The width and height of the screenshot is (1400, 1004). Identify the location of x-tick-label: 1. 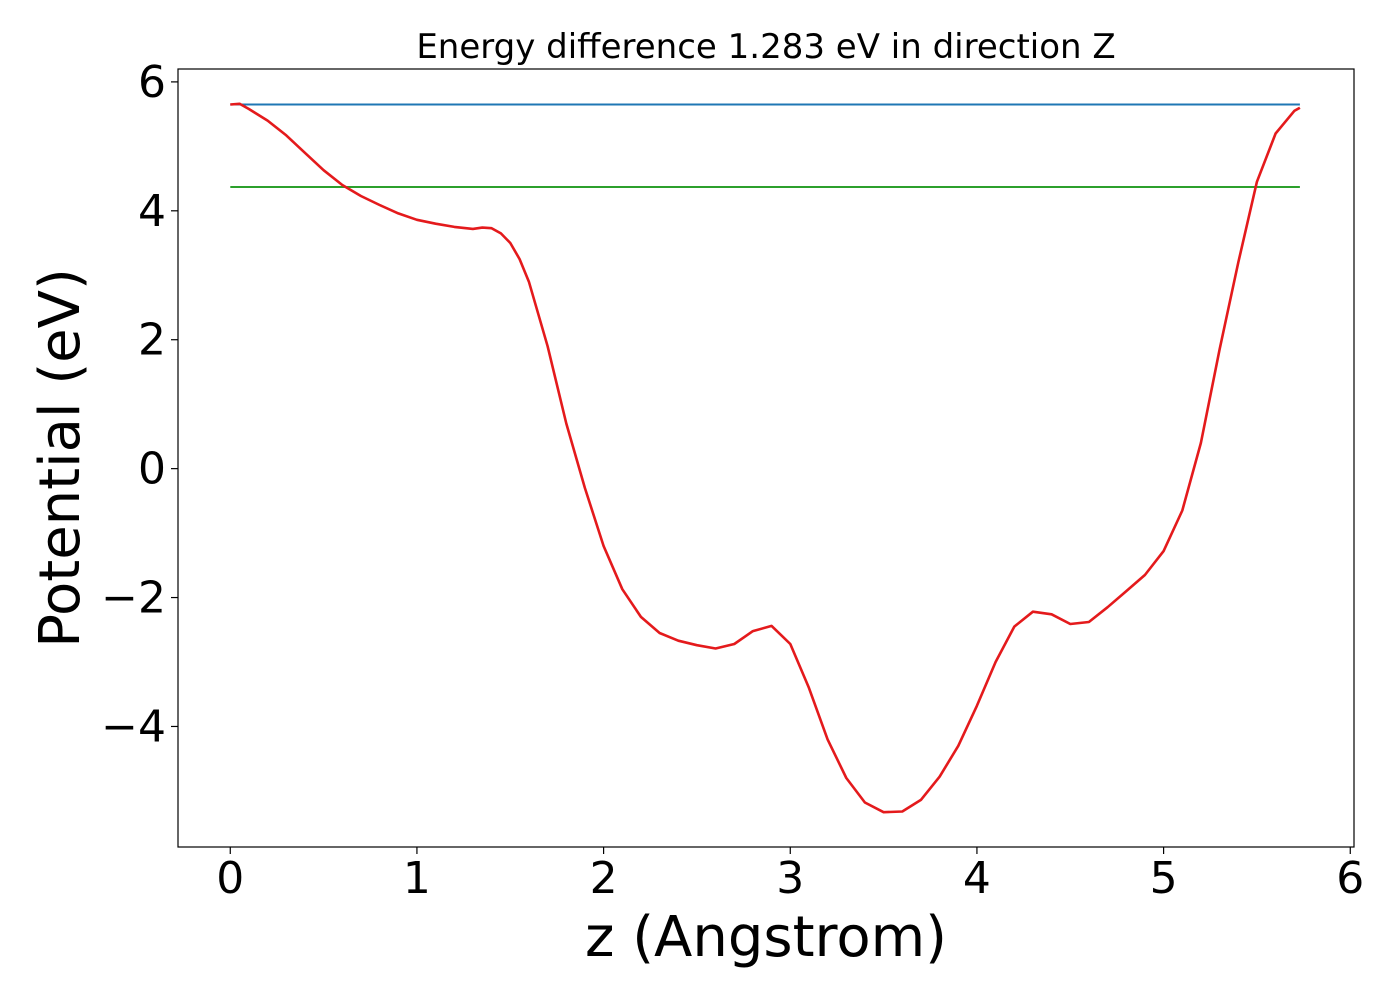
(417, 878).